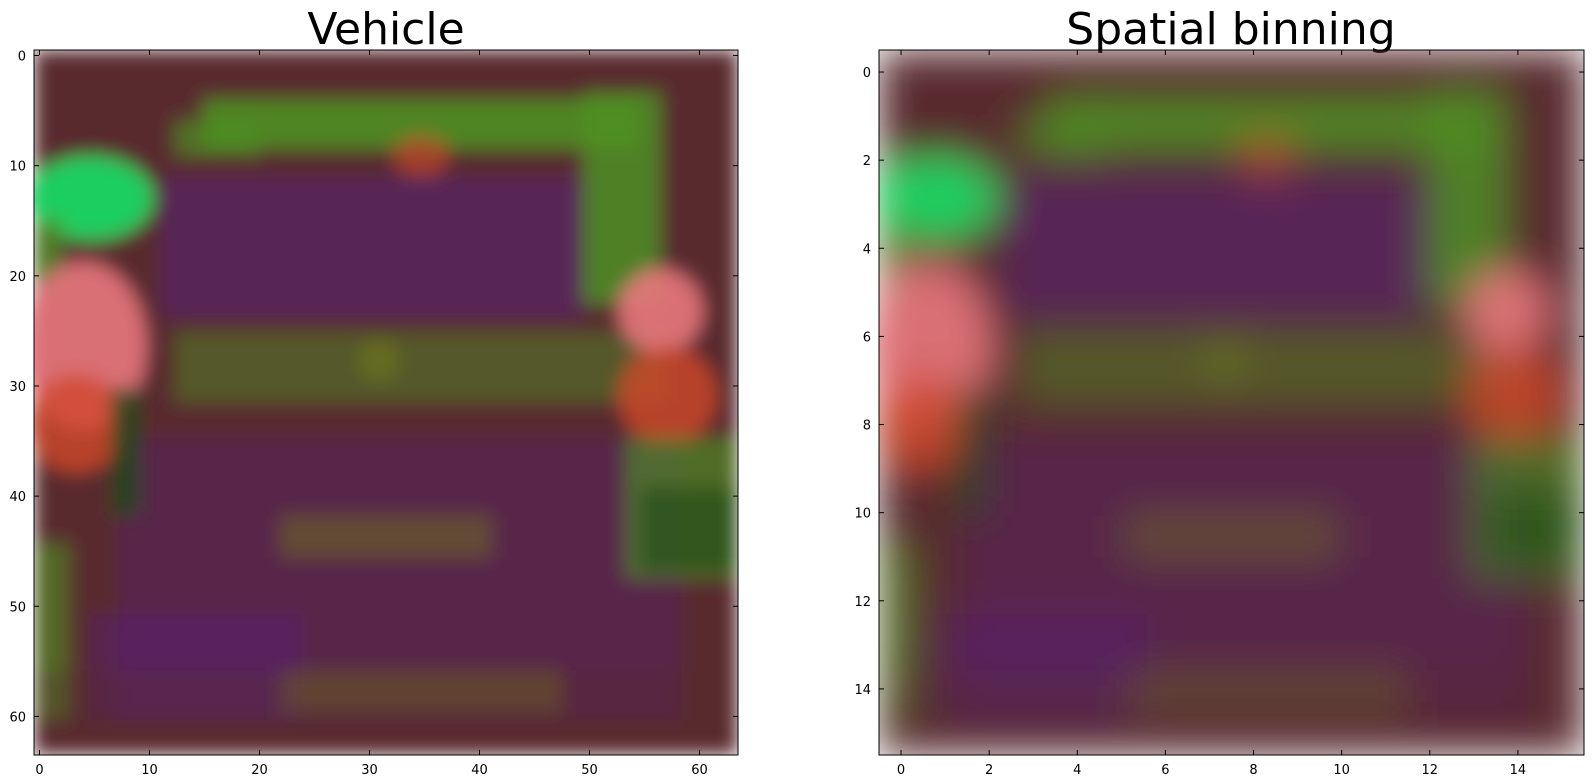 Image resolution: width=1593 pixels, height=784 pixels. I want to click on y-tick-label: 4, so click(867, 249).